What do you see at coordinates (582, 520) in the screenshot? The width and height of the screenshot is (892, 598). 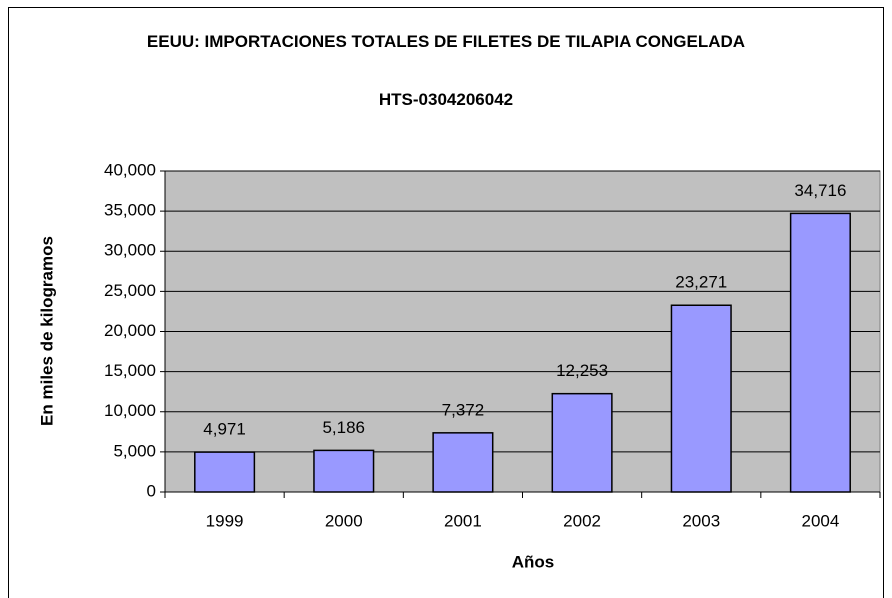 I see `x-tick-label: 2002` at bounding box center [582, 520].